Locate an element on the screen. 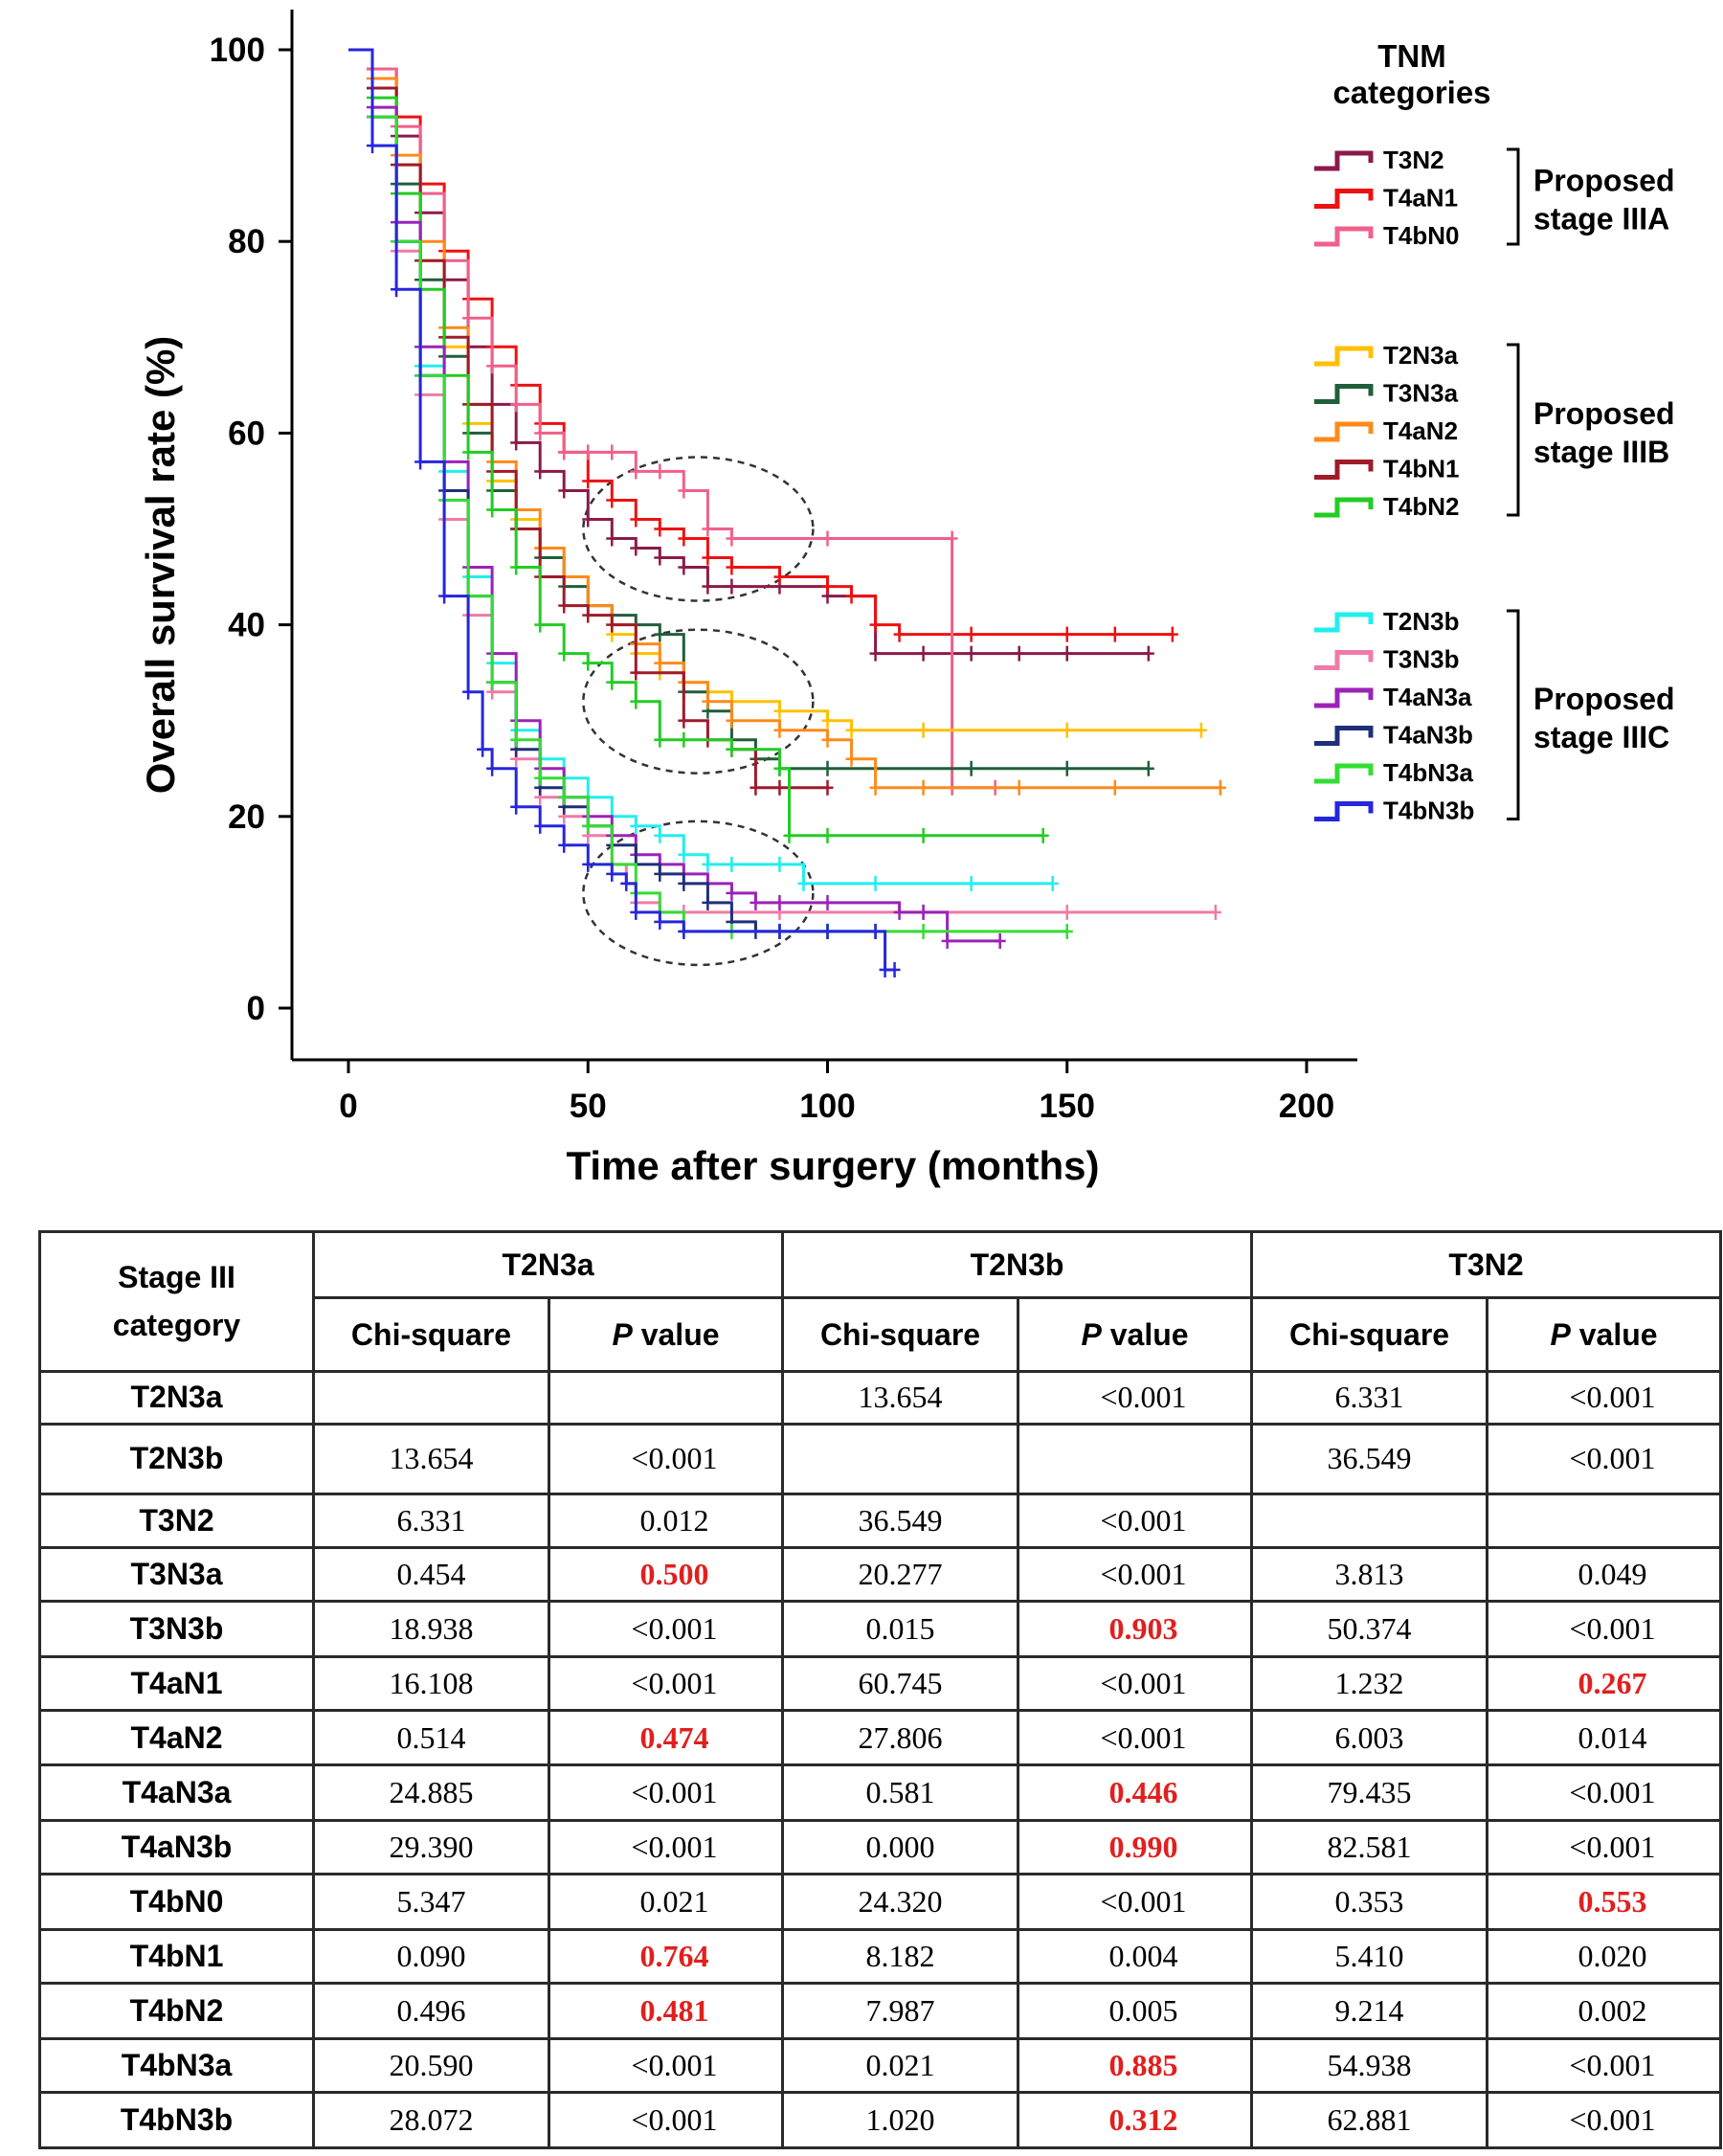 Image resolution: width=1723 pixels, height=2156 pixels. y-axis-label: Overall survival rate (%) is located at coordinates (160, 565).